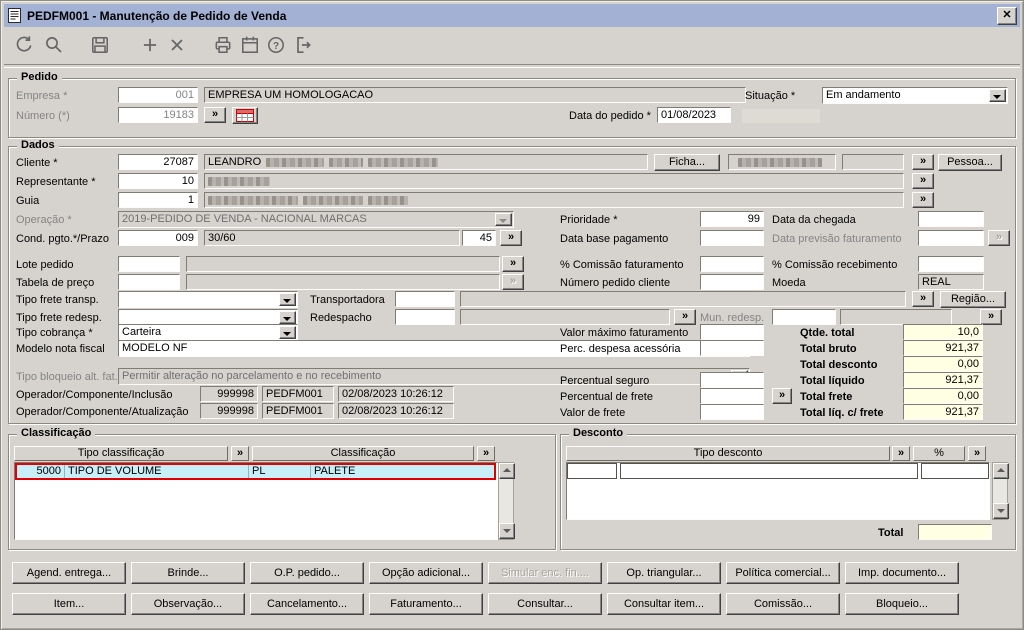  I want to click on add-icon, so click(151, 46).